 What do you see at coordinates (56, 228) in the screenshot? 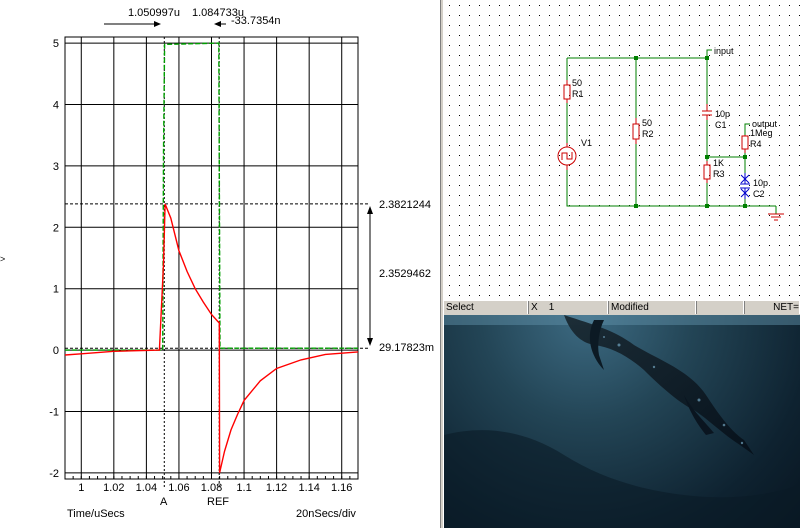
I see `y-tick-label: 2` at bounding box center [56, 228].